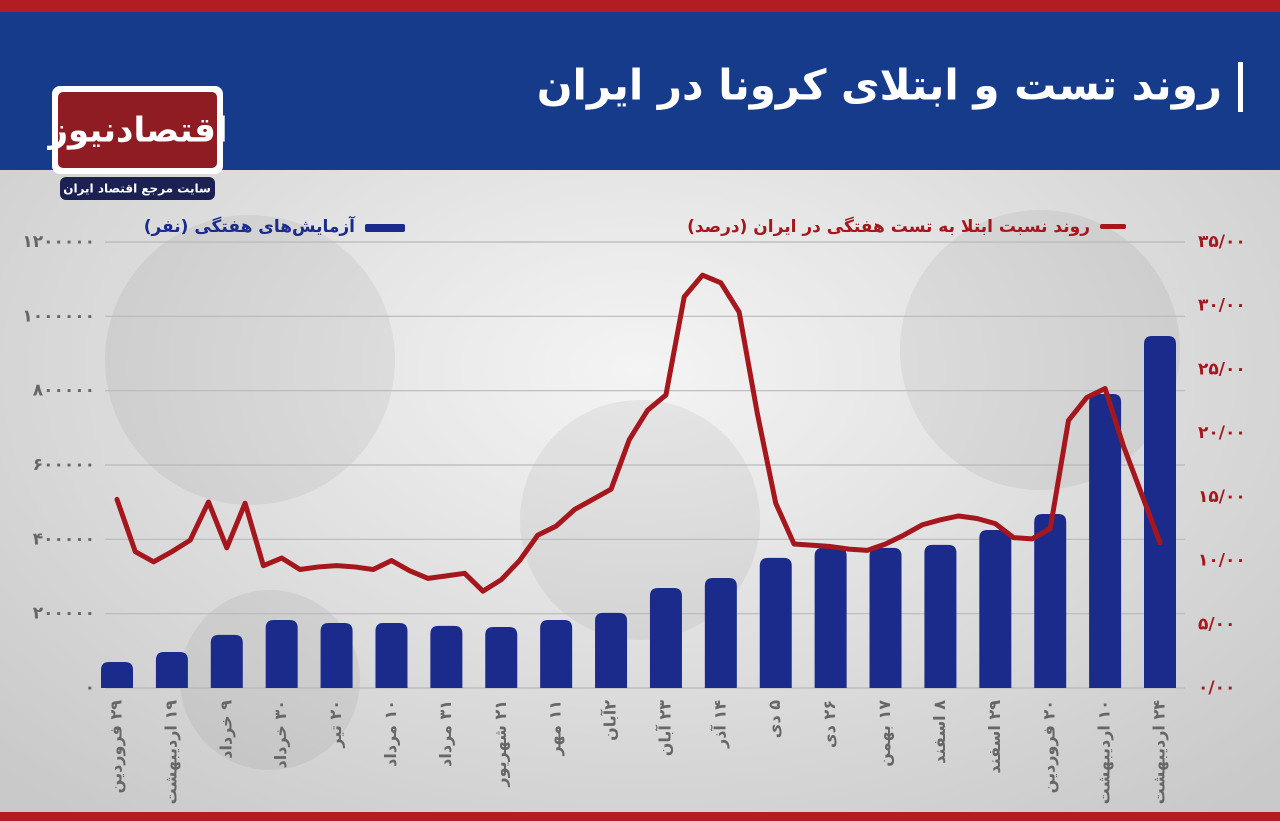  Describe the element at coordinates (335, 724) in the screenshot. I see `x-tick-label: ۲۰ تیر` at that location.